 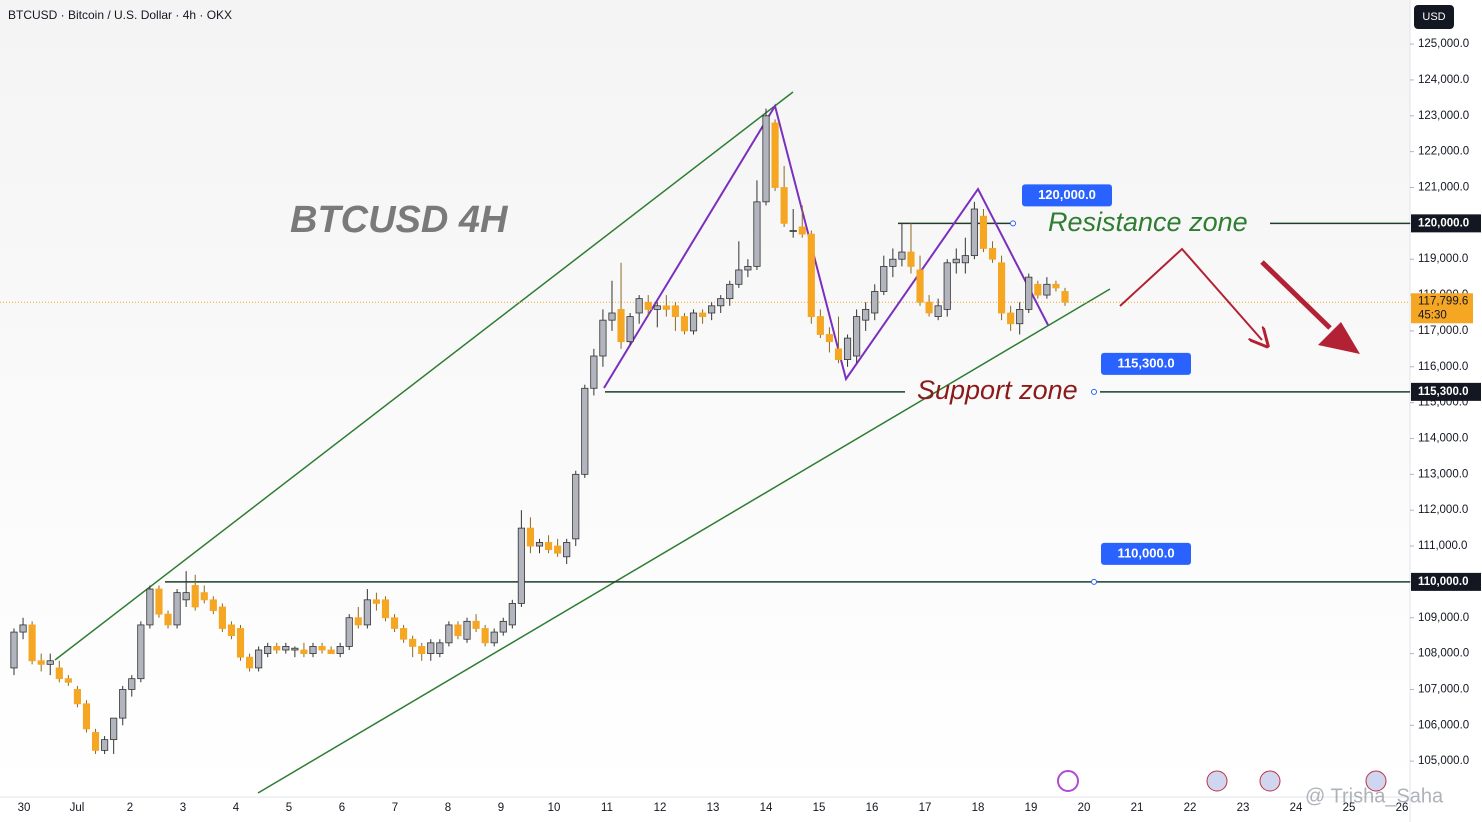 I want to click on y-tick-label: 113,000.0, so click(x=1443, y=474).